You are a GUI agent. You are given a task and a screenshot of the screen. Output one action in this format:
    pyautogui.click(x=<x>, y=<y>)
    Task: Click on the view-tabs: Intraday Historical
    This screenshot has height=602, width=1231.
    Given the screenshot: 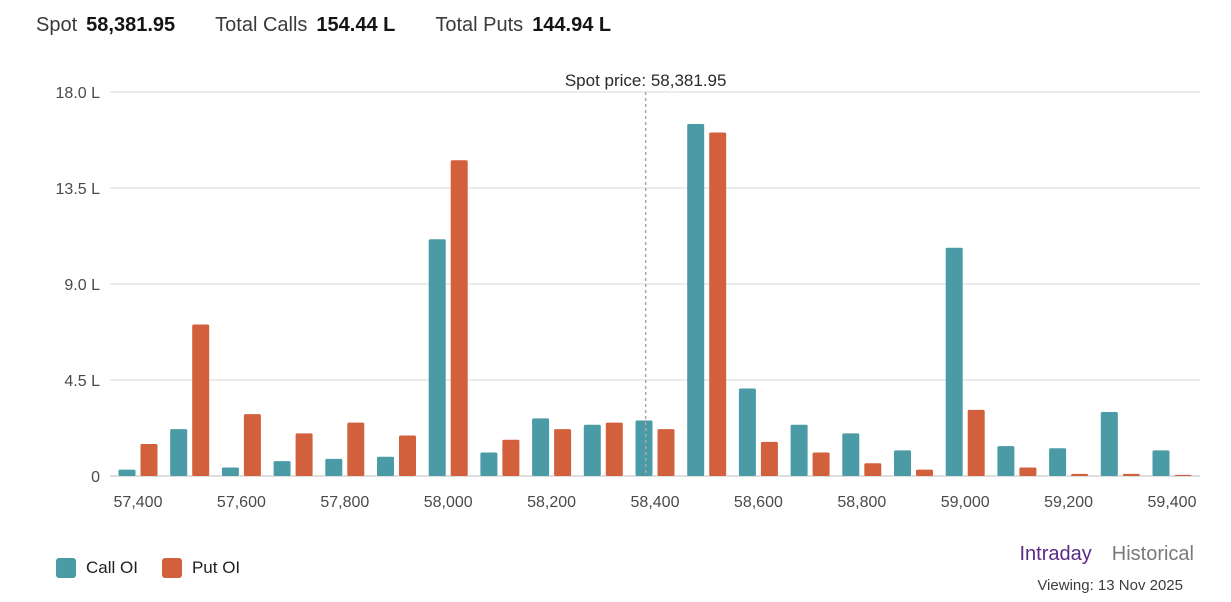 What is the action you would take?
    pyautogui.click(x=1106, y=554)
    